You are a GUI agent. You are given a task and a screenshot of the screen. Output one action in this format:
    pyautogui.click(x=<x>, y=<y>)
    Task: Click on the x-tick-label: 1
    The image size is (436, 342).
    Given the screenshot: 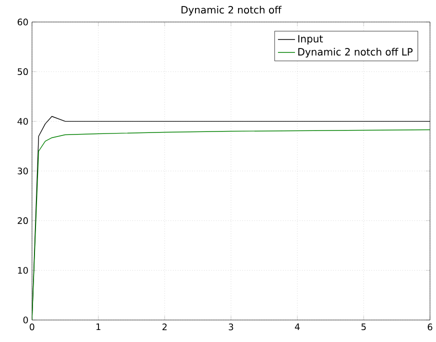 What is the action you would take?
    pyautogui.click(x=98, y=327)
    